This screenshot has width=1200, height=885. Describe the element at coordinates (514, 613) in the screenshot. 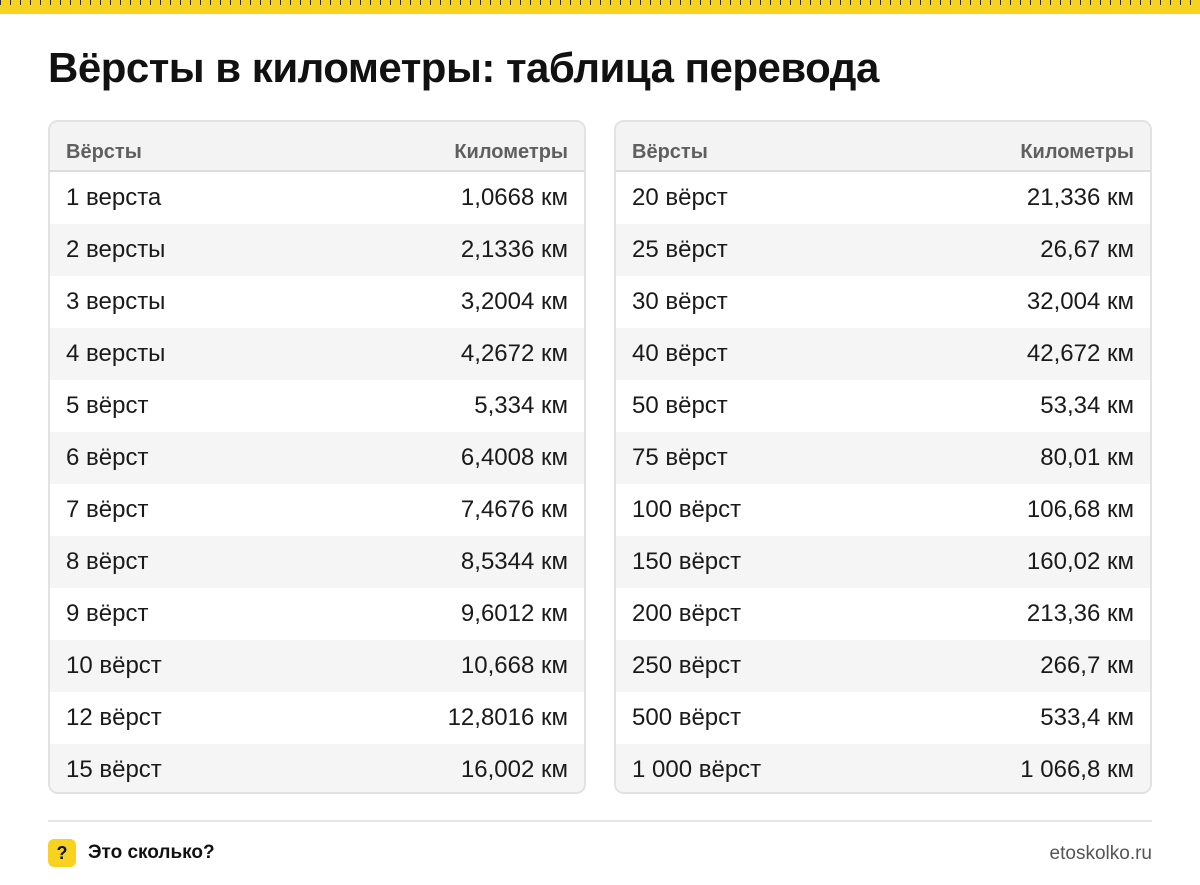

I see `cell-km: 9,6012 км` at that location.